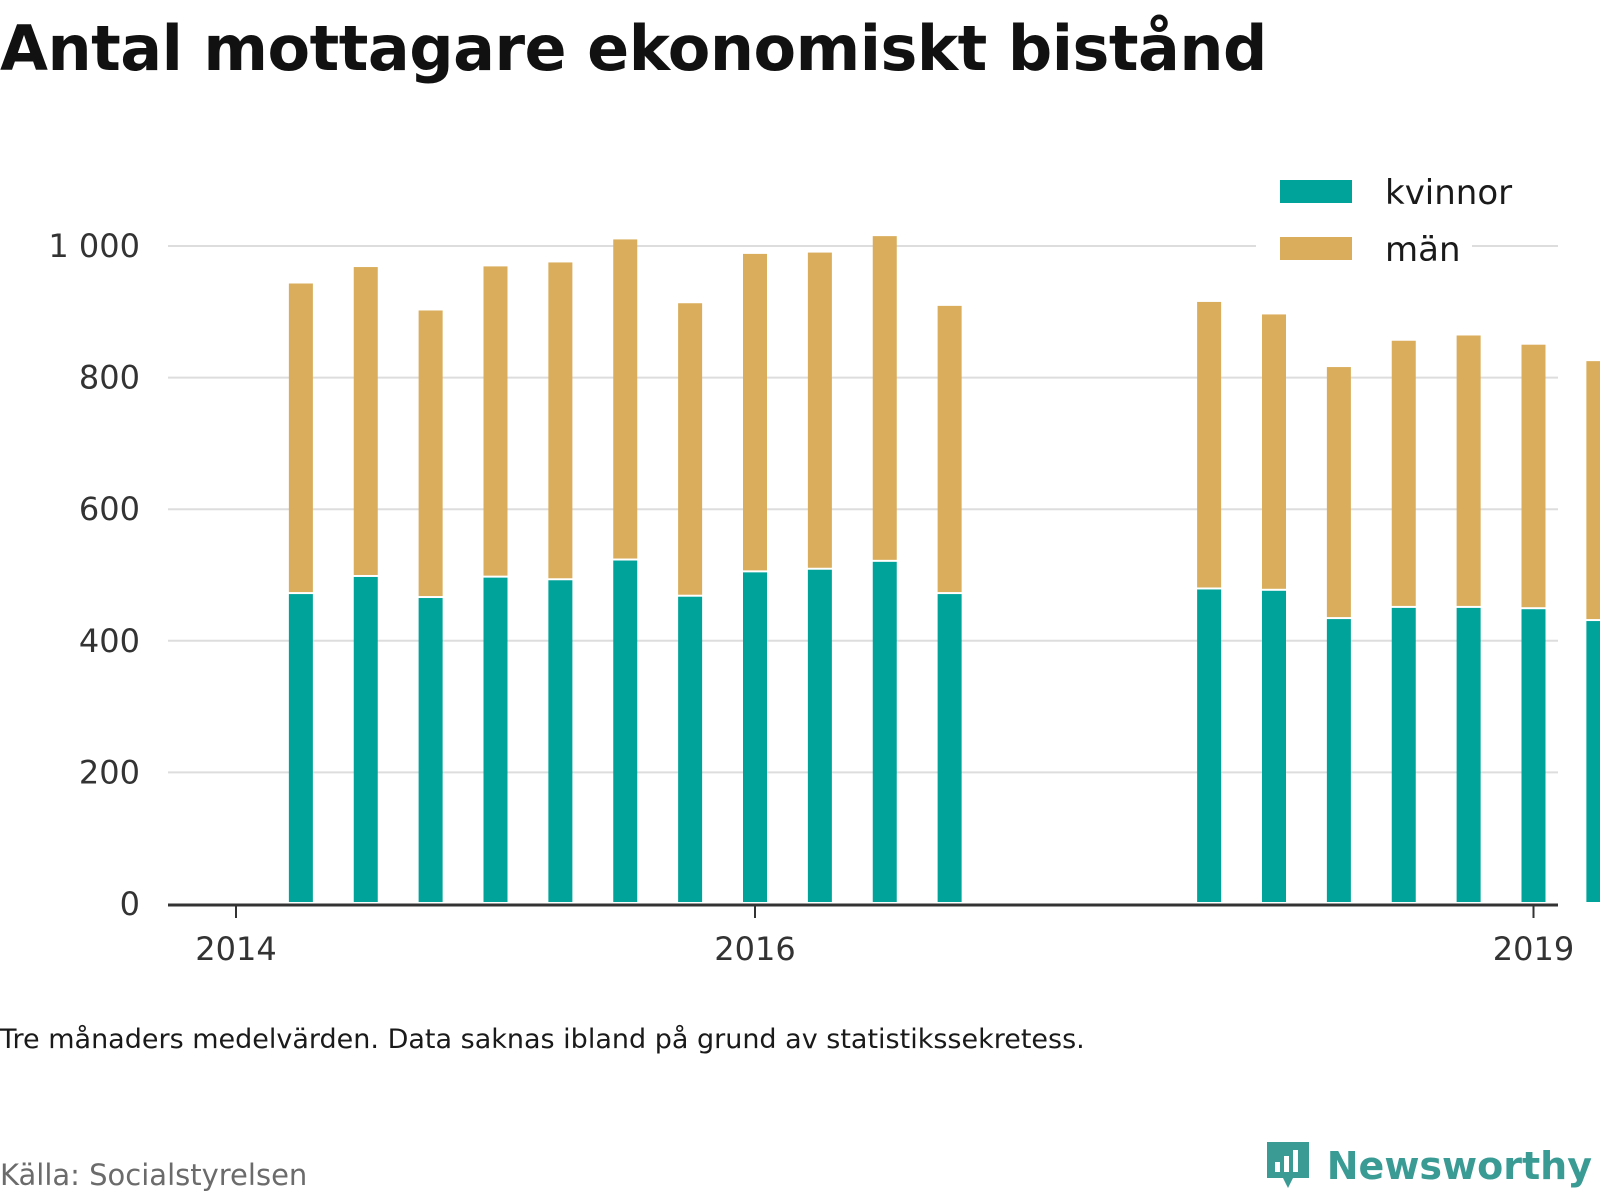 This screenshot has height=1200, width=1600. What do you see at coordinates (1533, 949) in the screenshot?
I see `x-tick-label: 2019` at bounding box center [1533, 949].